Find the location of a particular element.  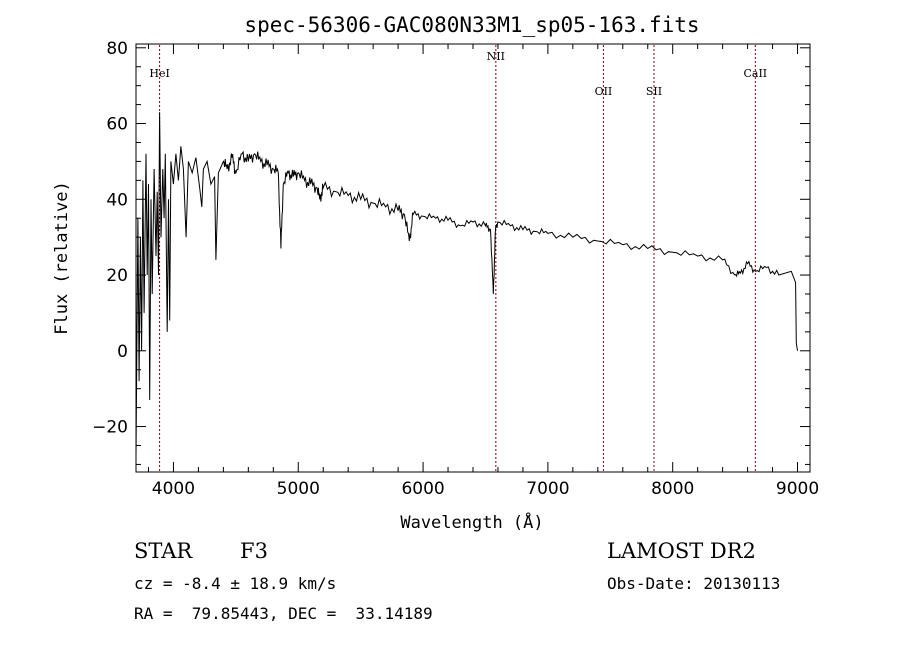

x-tick-label: 6000 is located at coordinates (422, 489).